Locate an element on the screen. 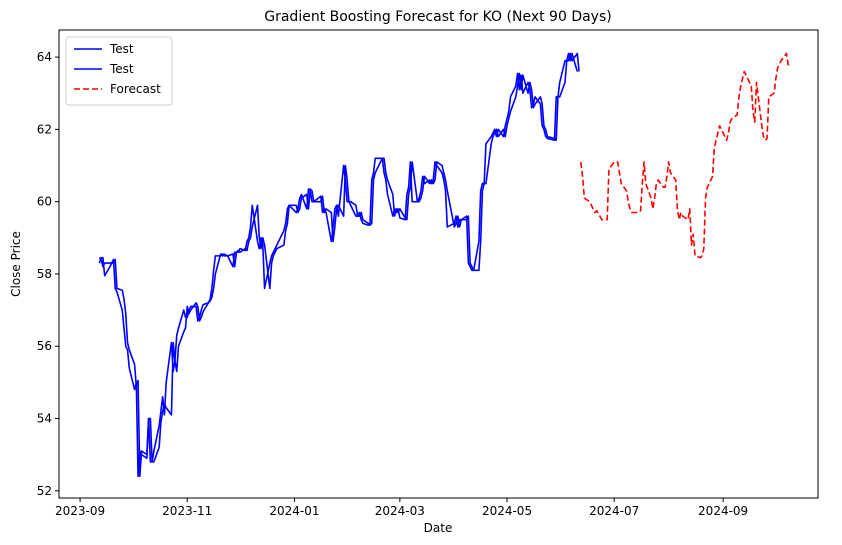 This screenshot has width=842, height=545. x-tick-label: 2024-01 is located at coordinates (294, 511).